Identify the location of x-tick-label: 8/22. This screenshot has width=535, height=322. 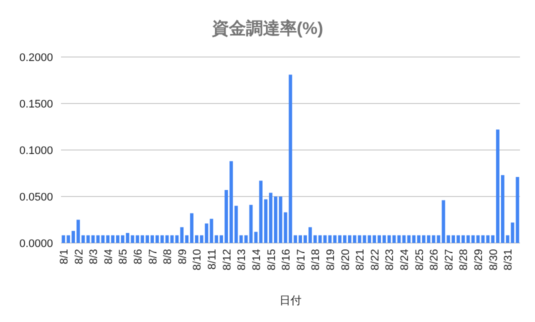
(375, 259).